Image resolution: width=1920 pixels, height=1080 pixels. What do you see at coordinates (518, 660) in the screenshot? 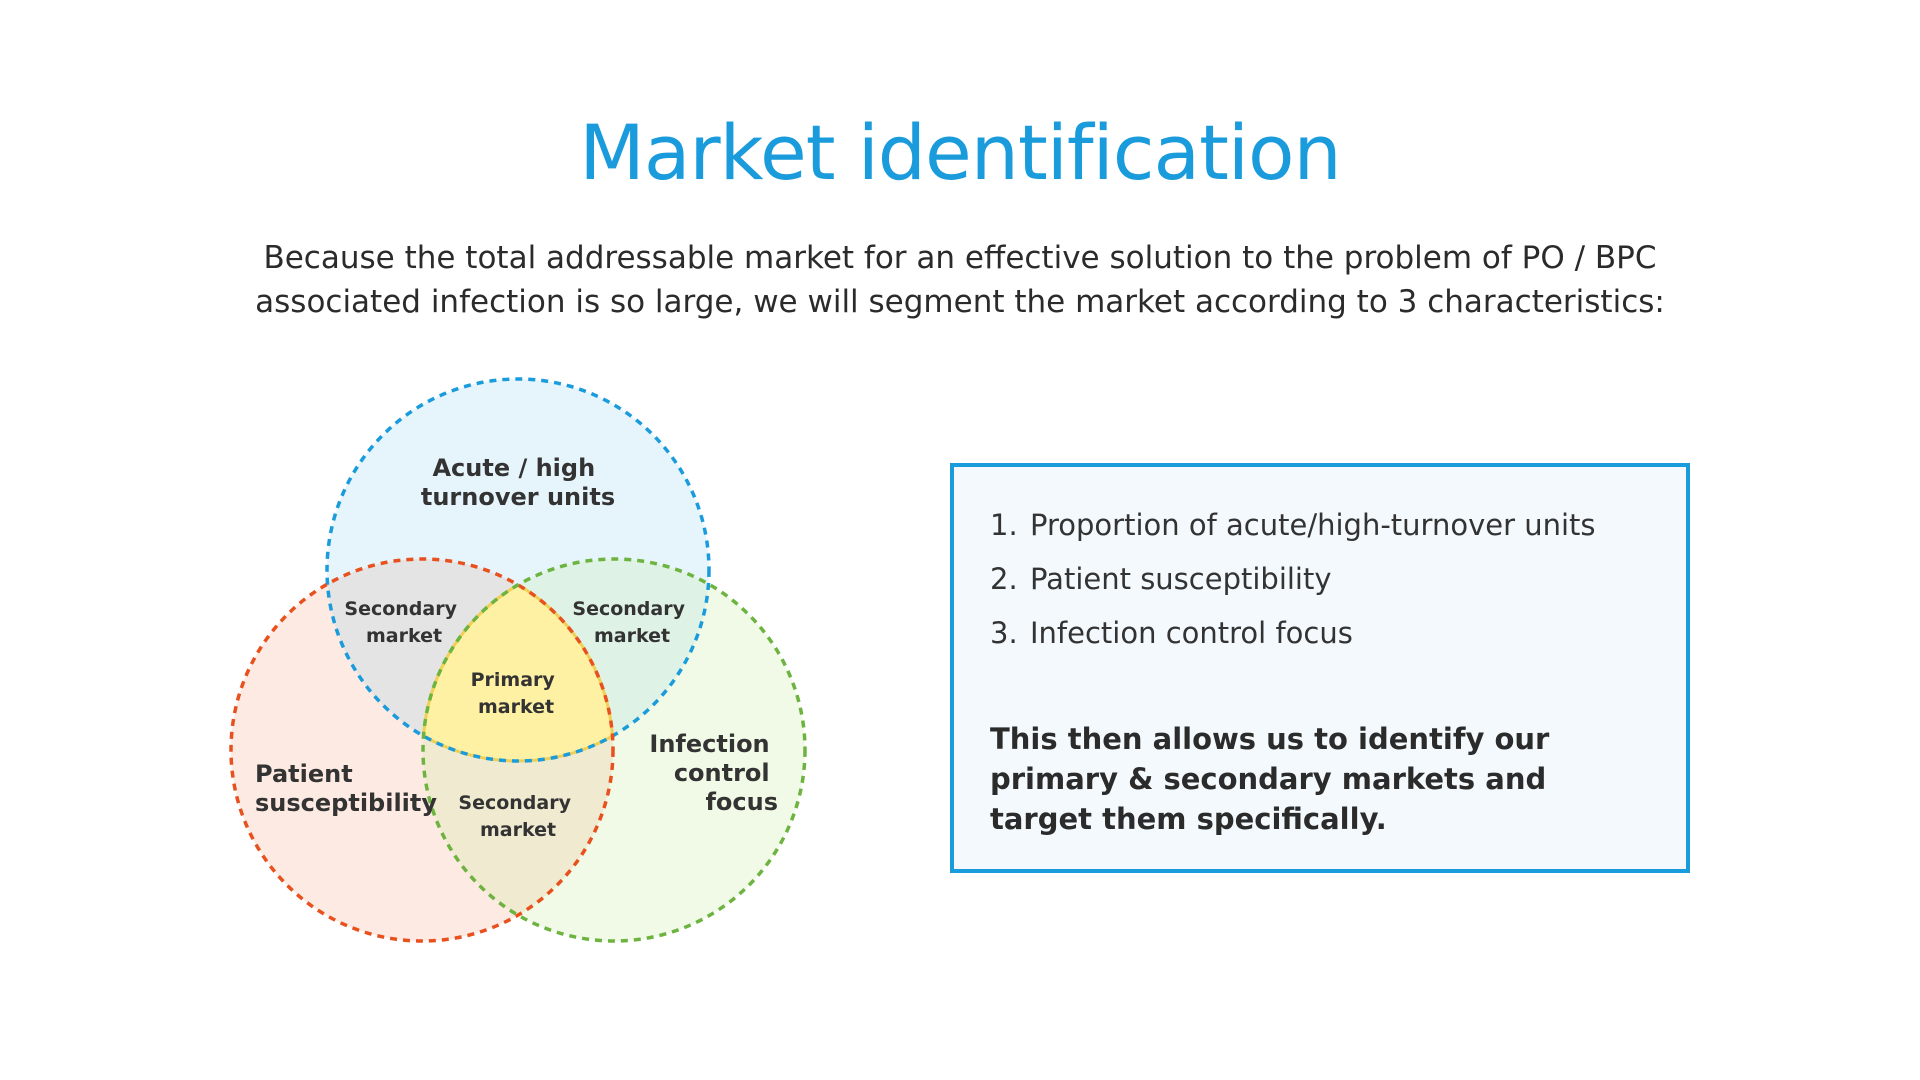
I see `overlap-center` at bounding box center [518, 660].